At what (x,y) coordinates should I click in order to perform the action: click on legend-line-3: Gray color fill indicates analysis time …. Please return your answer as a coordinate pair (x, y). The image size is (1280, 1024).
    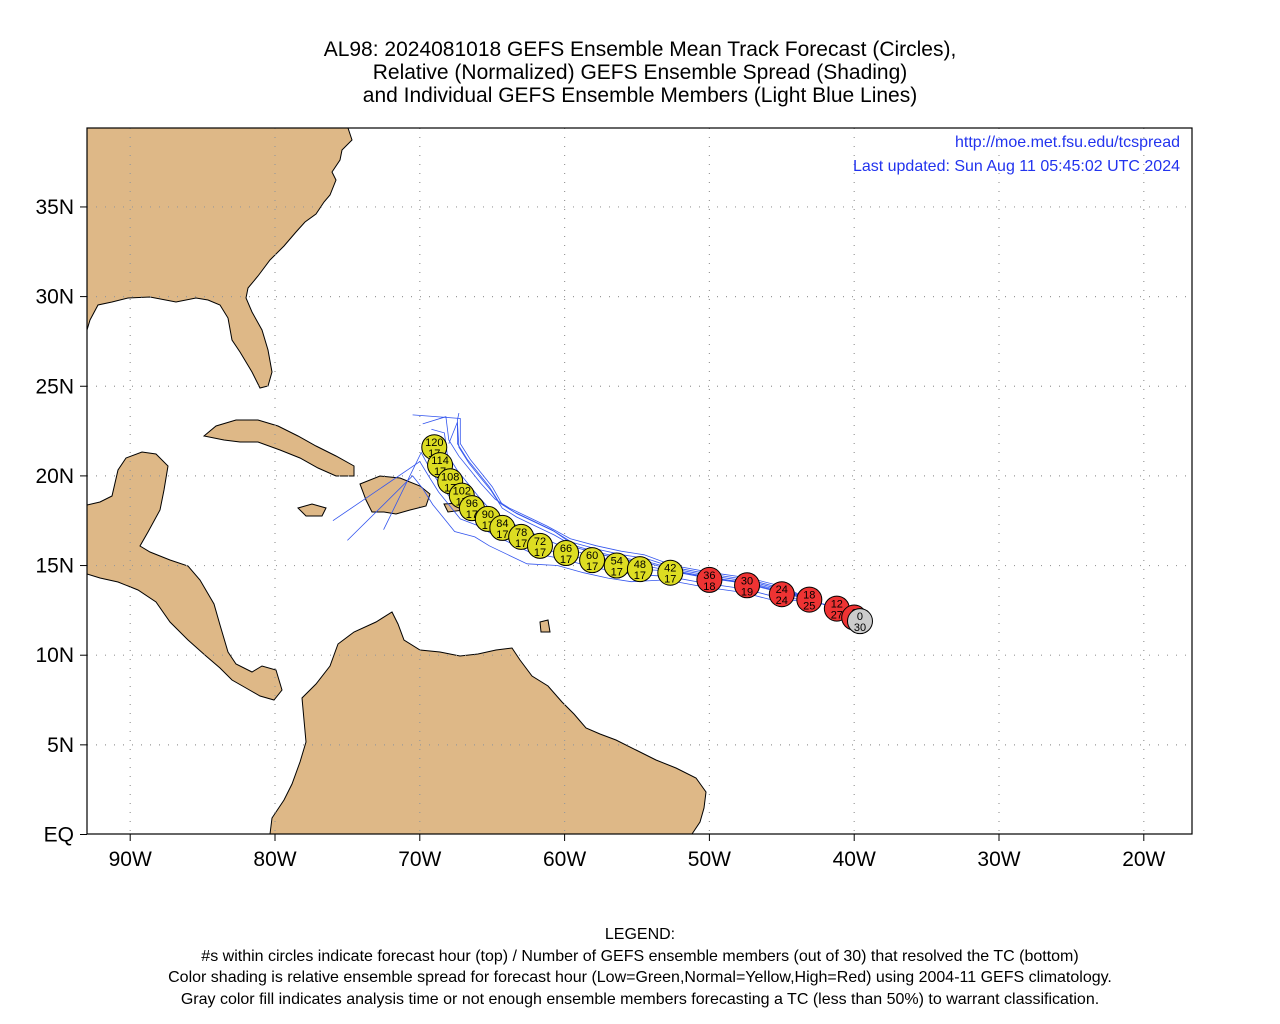
    Looking at the image, I should click on (640, 1000).